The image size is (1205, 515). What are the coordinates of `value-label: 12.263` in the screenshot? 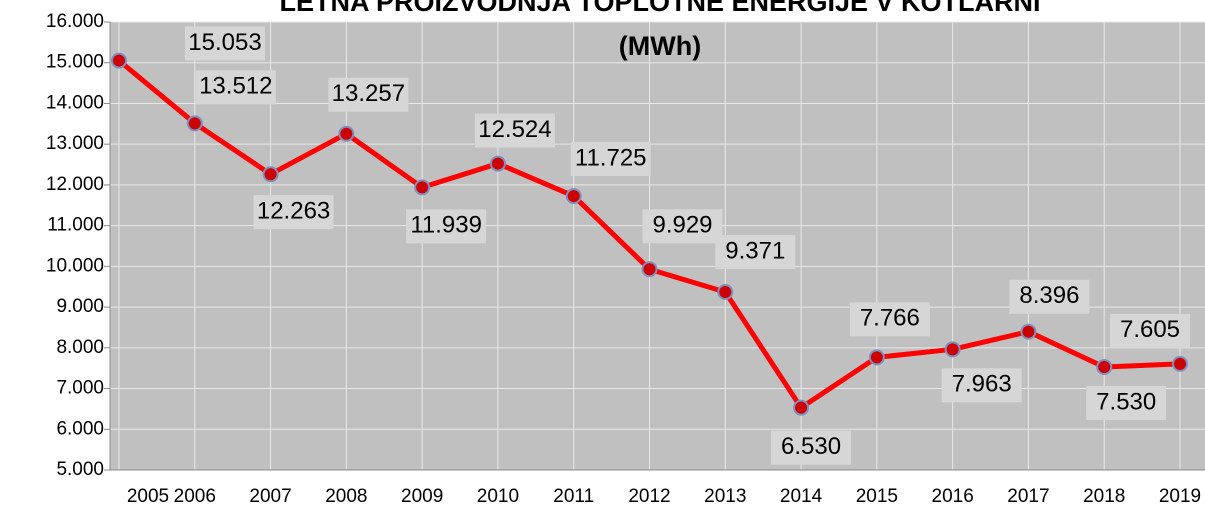 It's located at (293, 211).